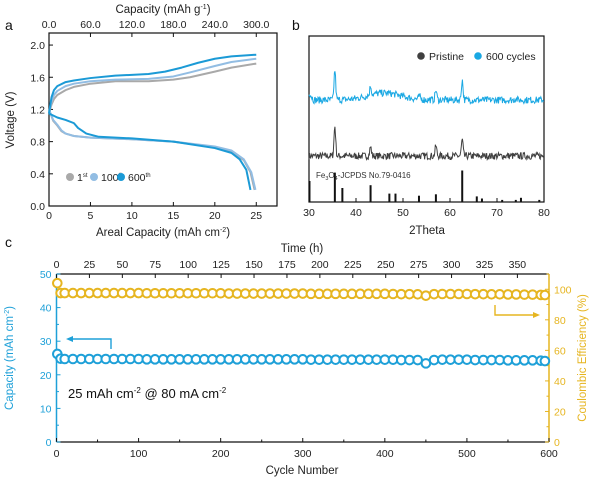  I want to click on panel-b-plot-frame, so click(426, 119).